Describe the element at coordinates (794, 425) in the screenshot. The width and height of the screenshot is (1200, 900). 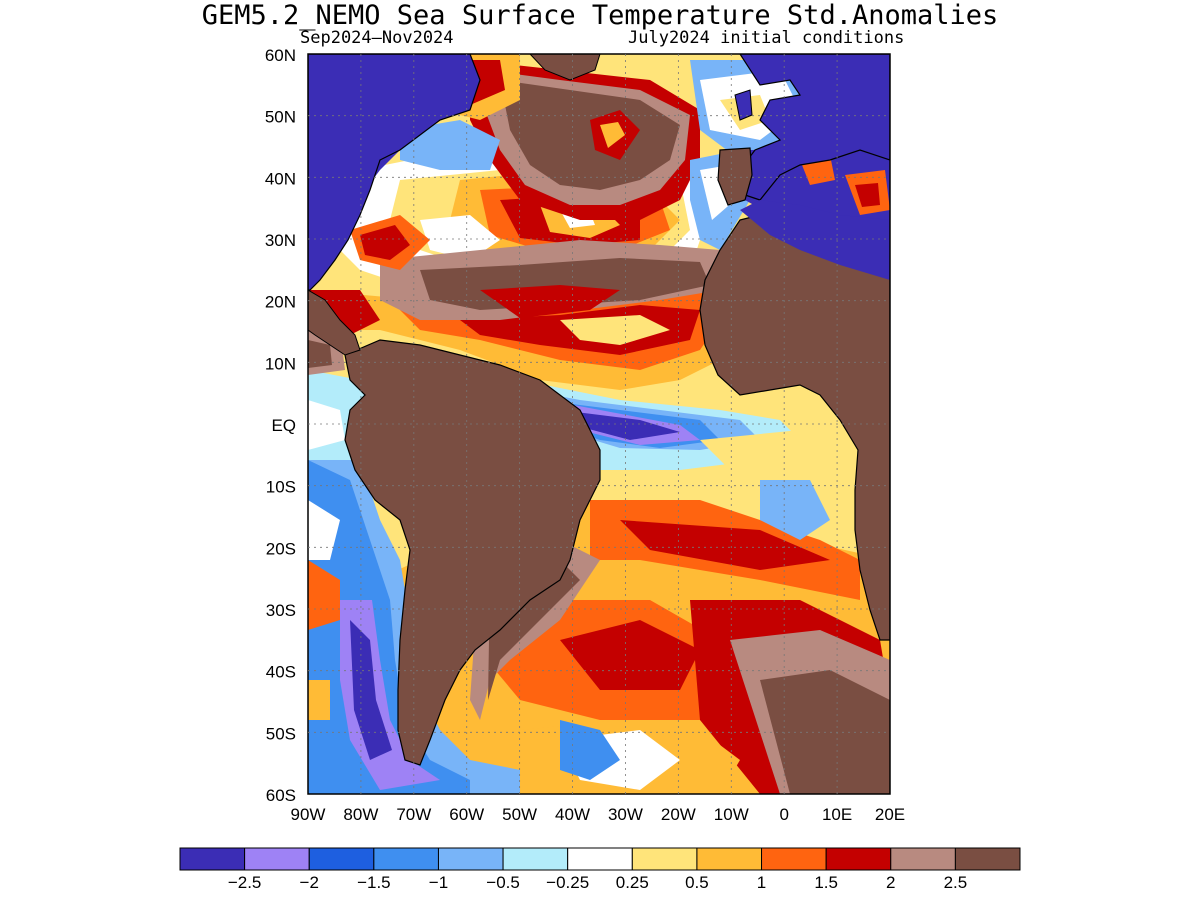
I see `africa-landmass` at that location.